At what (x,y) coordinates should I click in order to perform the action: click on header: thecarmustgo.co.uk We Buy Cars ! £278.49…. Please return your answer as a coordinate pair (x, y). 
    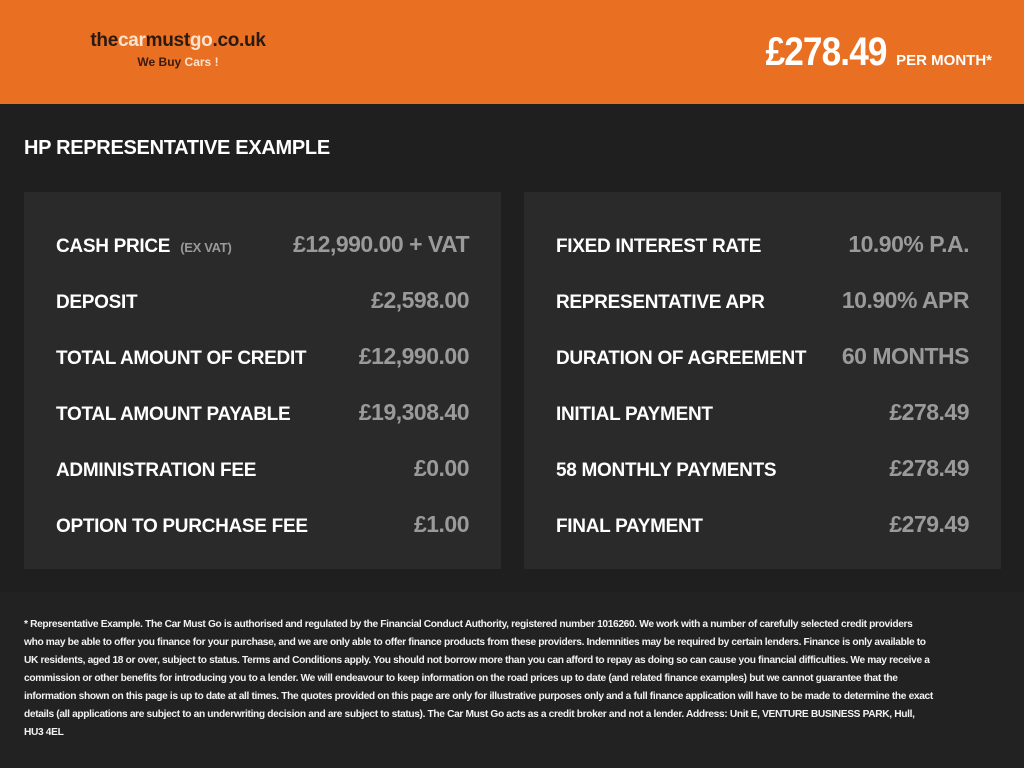
    Looking at the image, I should click on (512, 52).